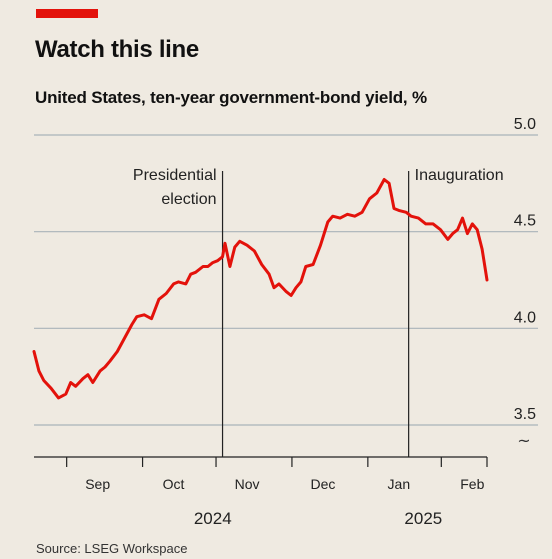  What do you see at coordinates (399, 484) in the screenshot?
I see `x-tick-label: Jan` at bounding box center [399, 484].